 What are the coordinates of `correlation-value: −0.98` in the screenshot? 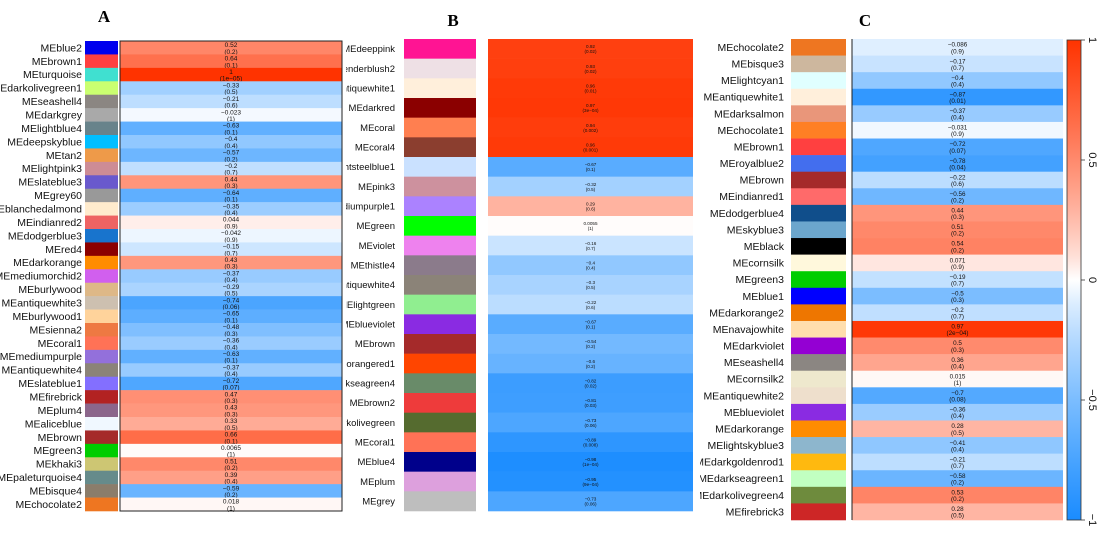 It's located at (591, 459).